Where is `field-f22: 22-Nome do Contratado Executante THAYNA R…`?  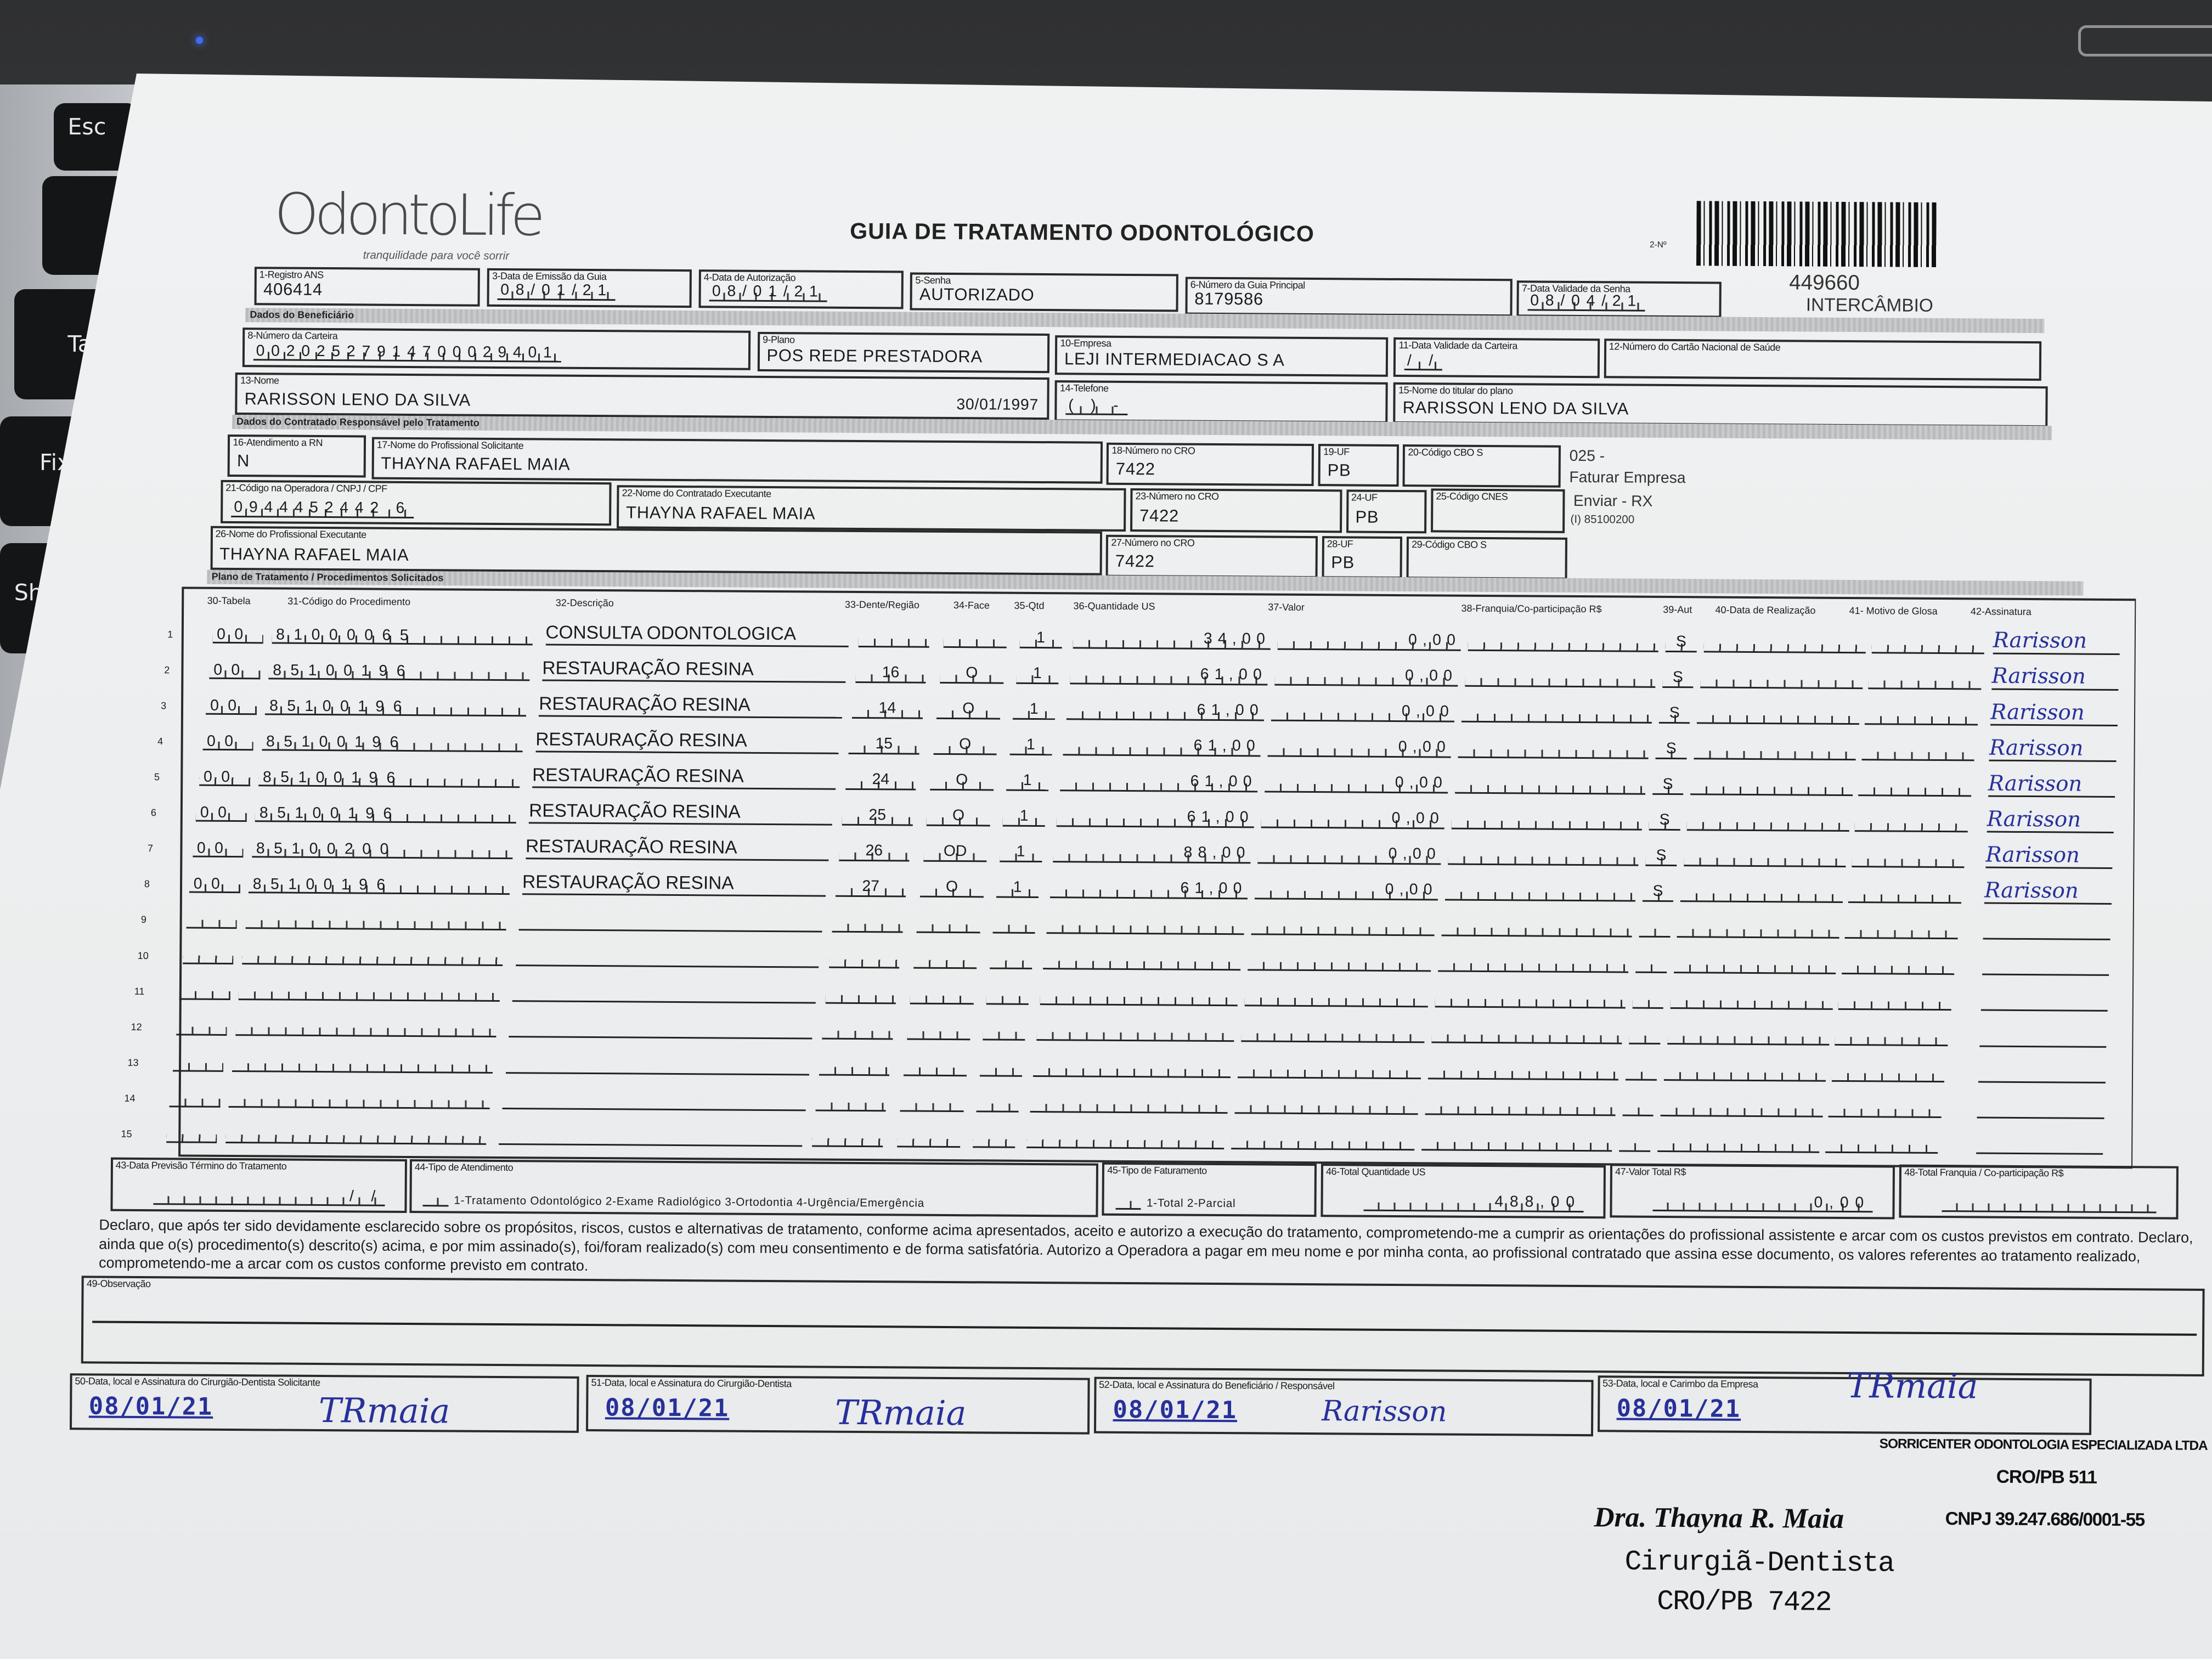 field-f22: 22-Nome do Contratado Executante THAYNA R… is located at coordinates (871, 508).